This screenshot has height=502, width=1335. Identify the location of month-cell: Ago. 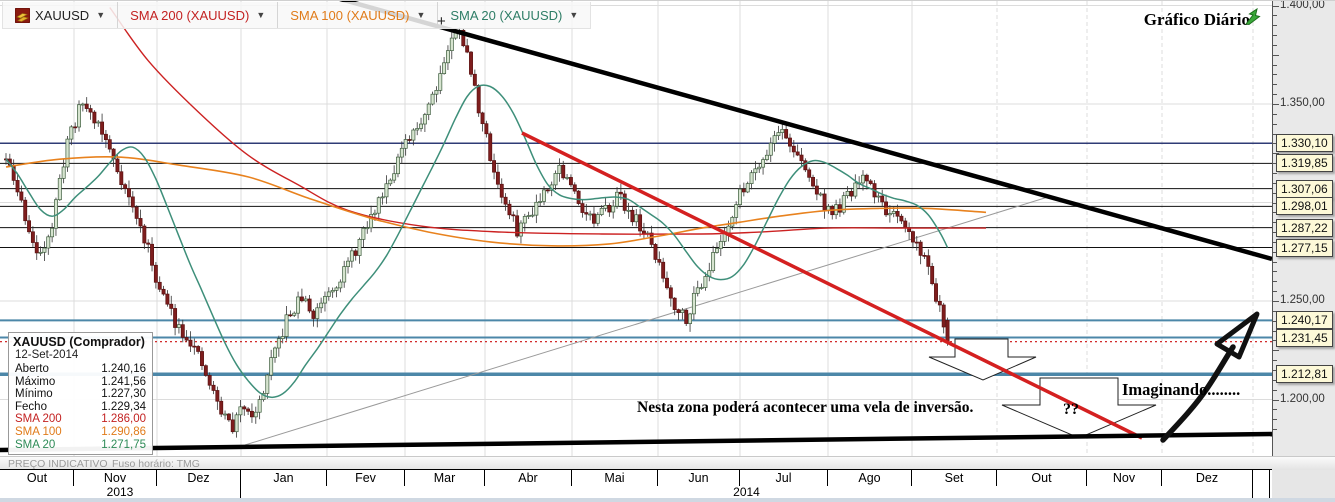
(870, 478).